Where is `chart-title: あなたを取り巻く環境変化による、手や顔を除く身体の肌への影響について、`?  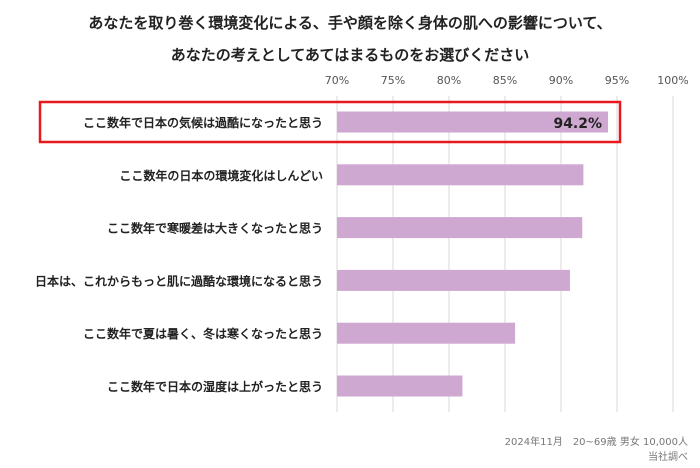
chart-title: あなたを取り巻く環境変化による、手や顔を除く身体の肌への影響について、 is located at coordinates (350, 23).